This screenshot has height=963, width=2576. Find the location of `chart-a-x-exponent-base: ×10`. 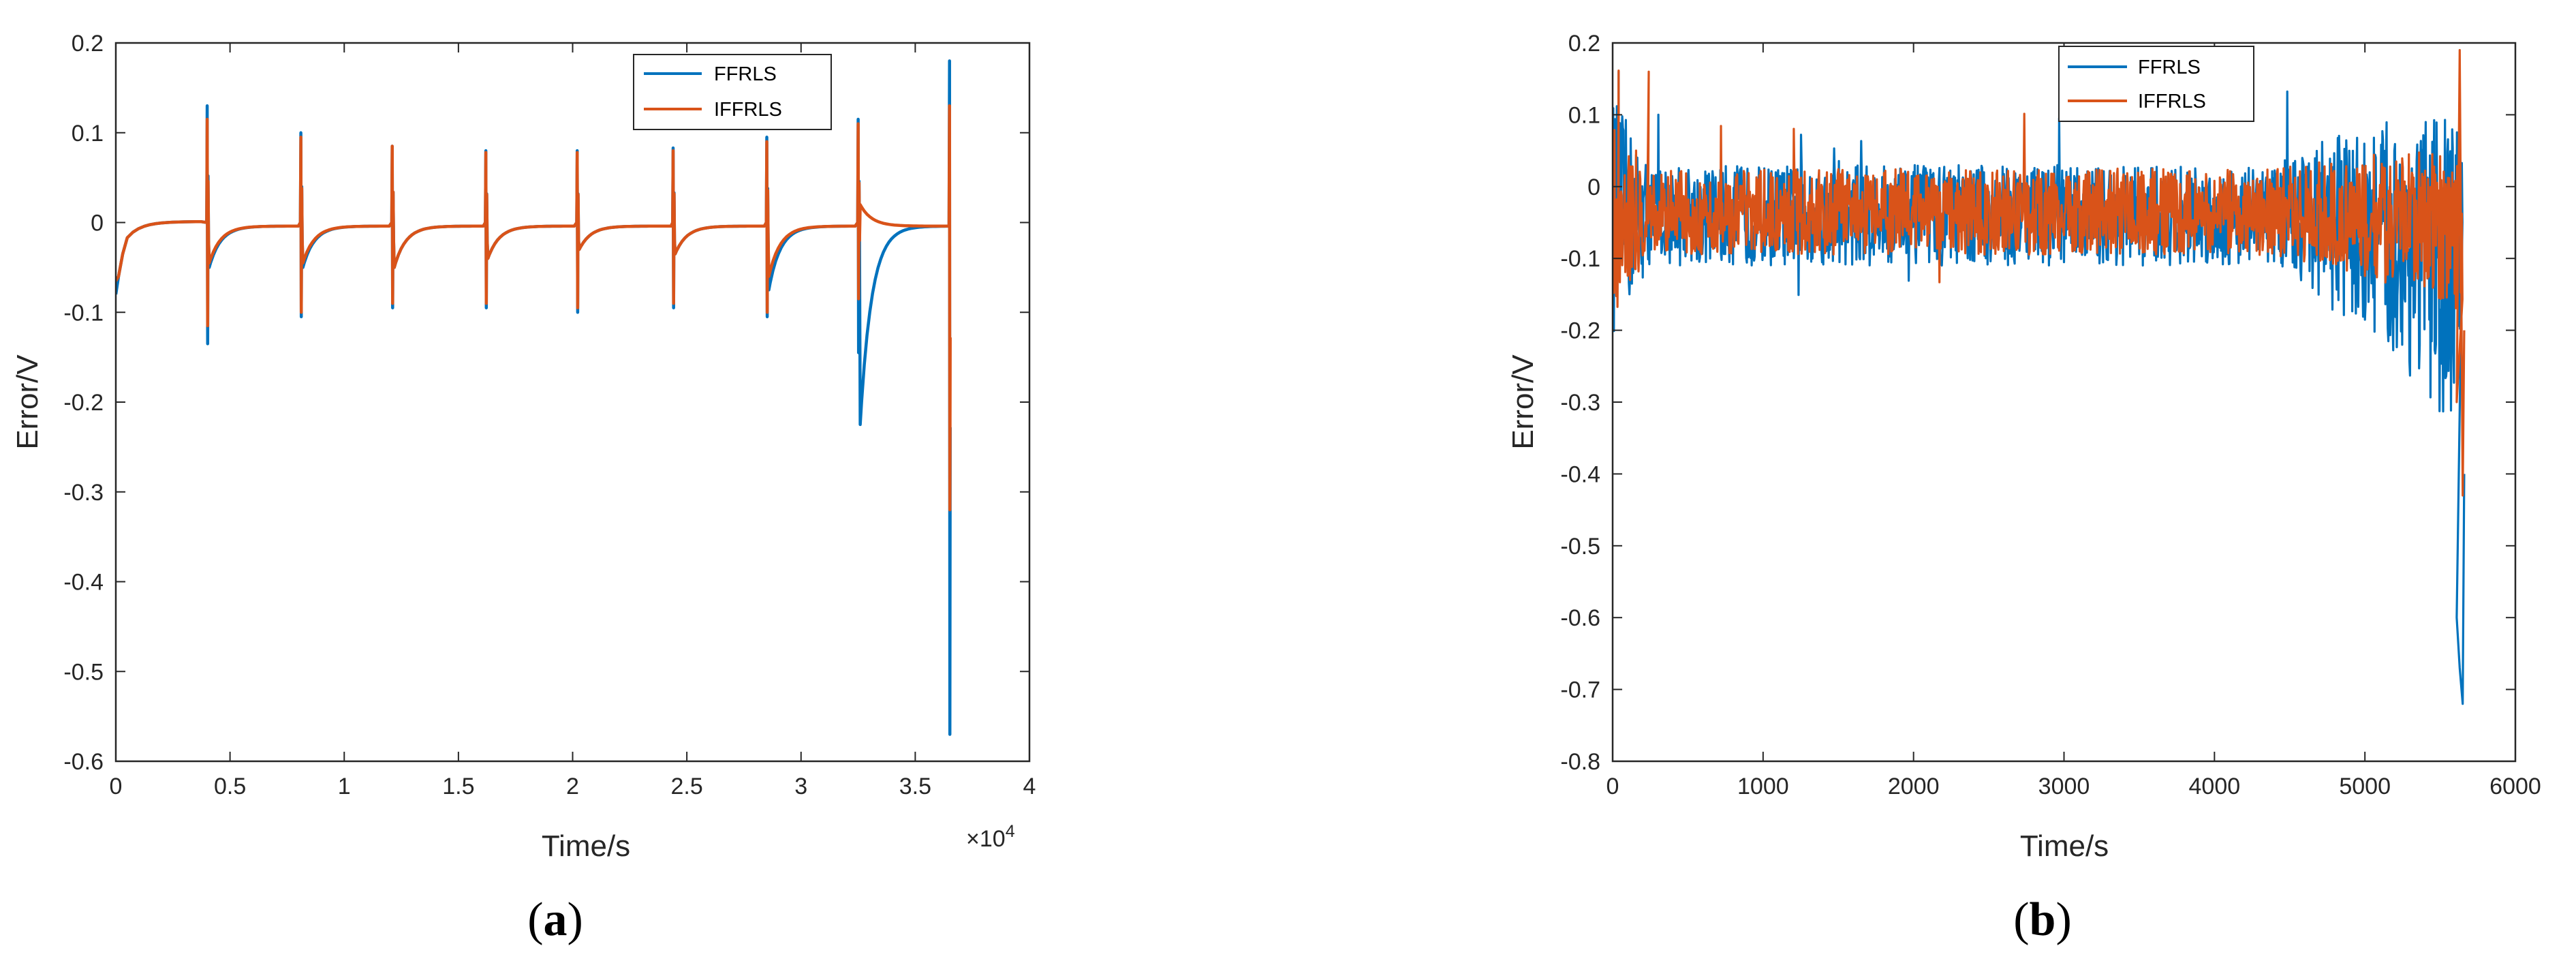

chart-a-x-exponent-base: ×10 is located at coordinates (986, 839).